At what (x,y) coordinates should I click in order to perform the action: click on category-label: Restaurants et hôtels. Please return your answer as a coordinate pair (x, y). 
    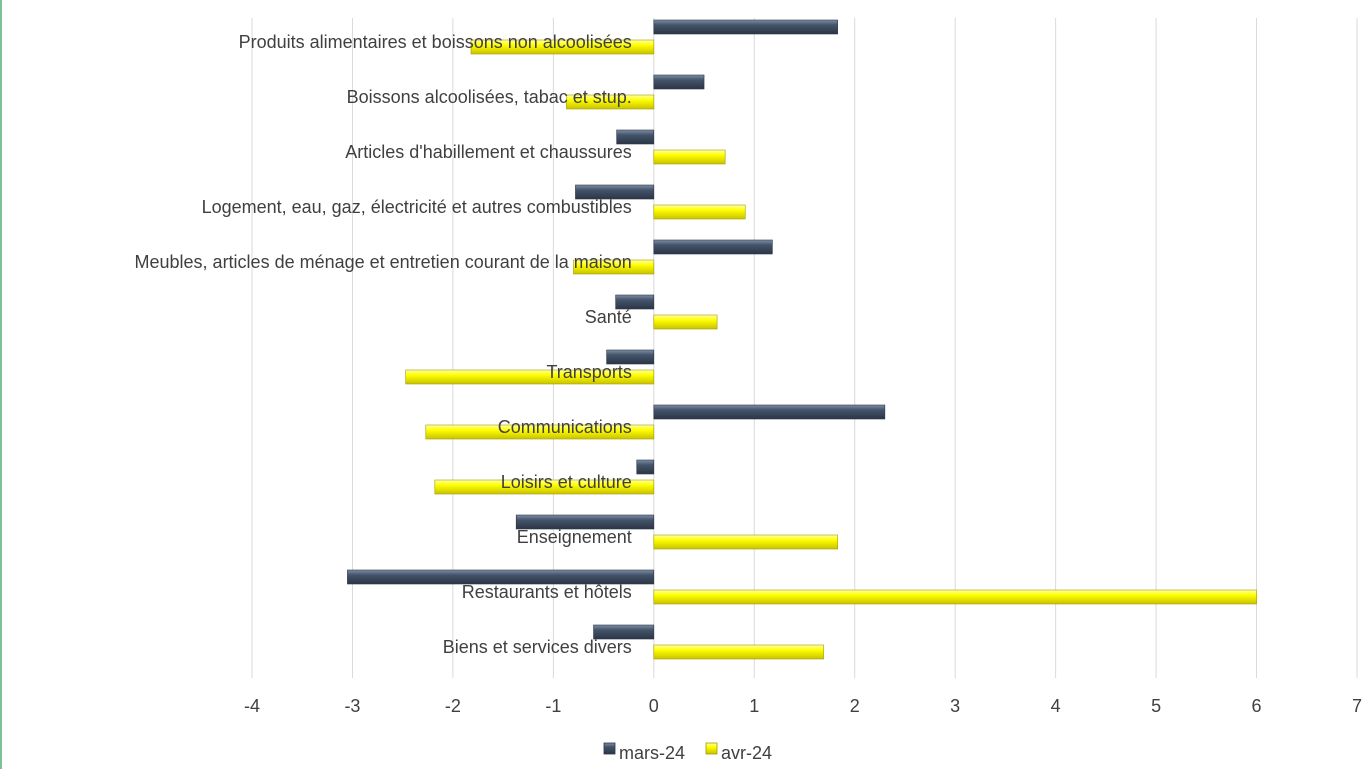
    Looking at the image, I should click on (547, 592).